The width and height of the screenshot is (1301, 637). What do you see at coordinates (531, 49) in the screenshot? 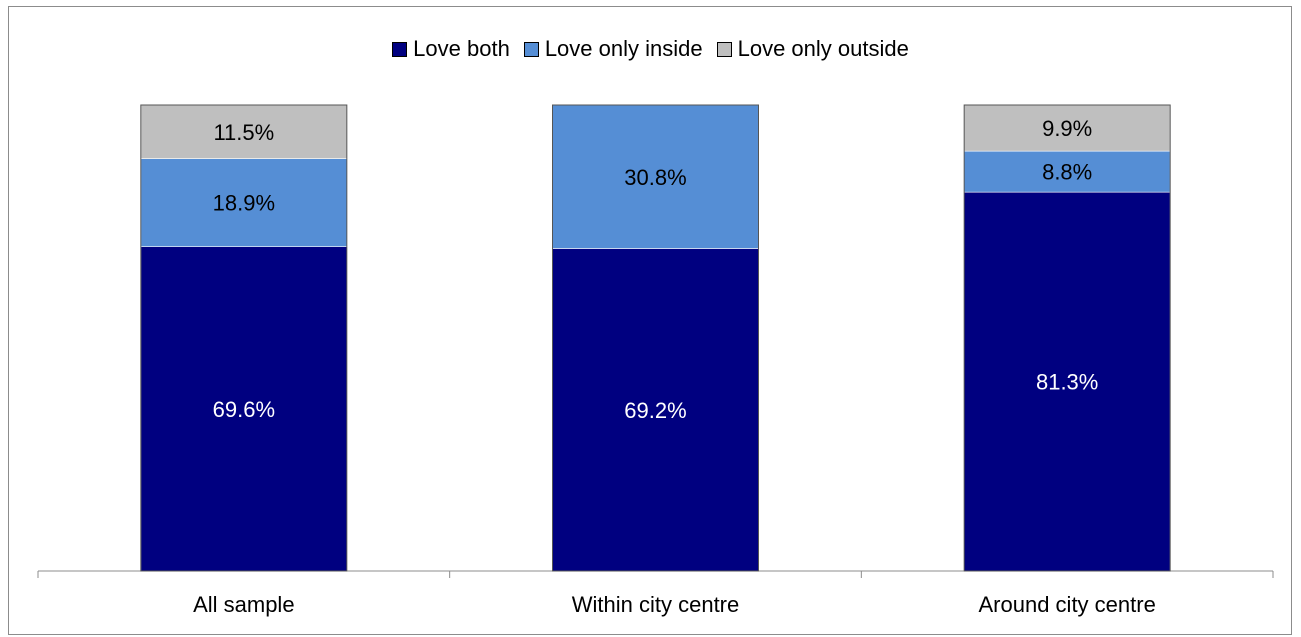
I see `legend-swatch-love-only-inside` at bounding box center [531, 49].